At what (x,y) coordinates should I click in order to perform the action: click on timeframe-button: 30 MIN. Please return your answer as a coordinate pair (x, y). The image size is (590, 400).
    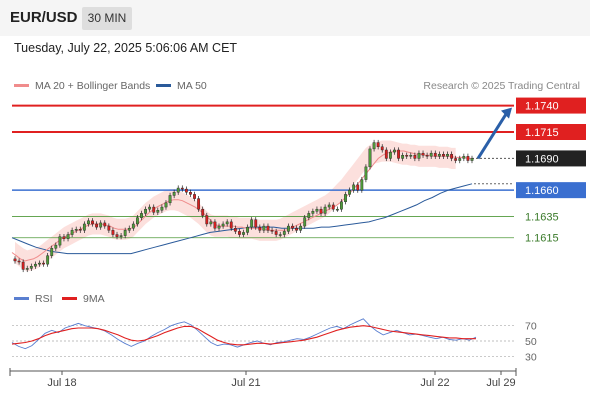
    Looking at the image, I should click on (107, 18).